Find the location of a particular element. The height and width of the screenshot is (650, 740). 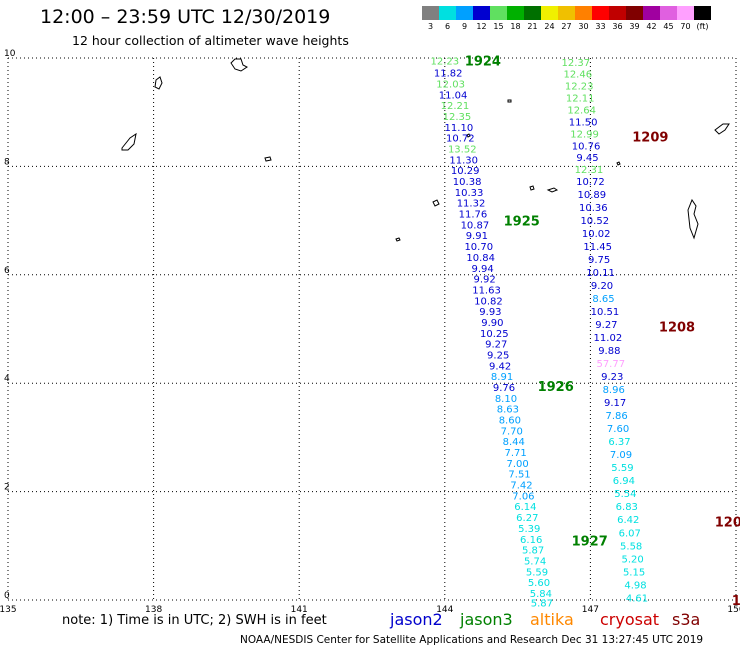

colorbar-label: (ft) is located at coordinates (702, 26).